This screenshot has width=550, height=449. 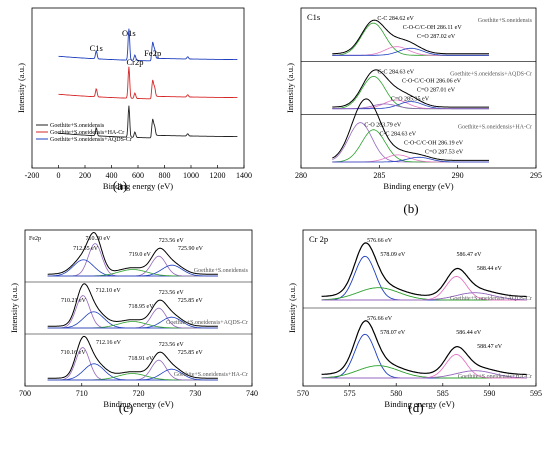 What do you see at coordinates (191, 175) in the screenshot?
I see `x-tick-label: 1000` at bounding box center [191, 175].